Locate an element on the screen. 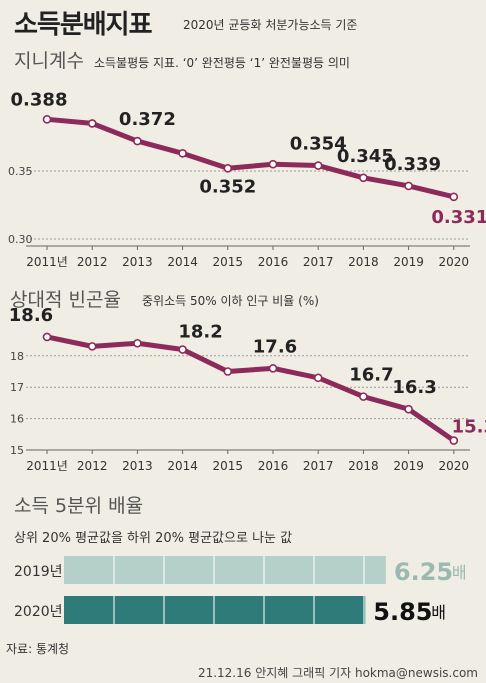  credit-line: 21.12.16 안지혜 그래픽 기자 hokma@newsis.com is located at coordinates (337, 673).